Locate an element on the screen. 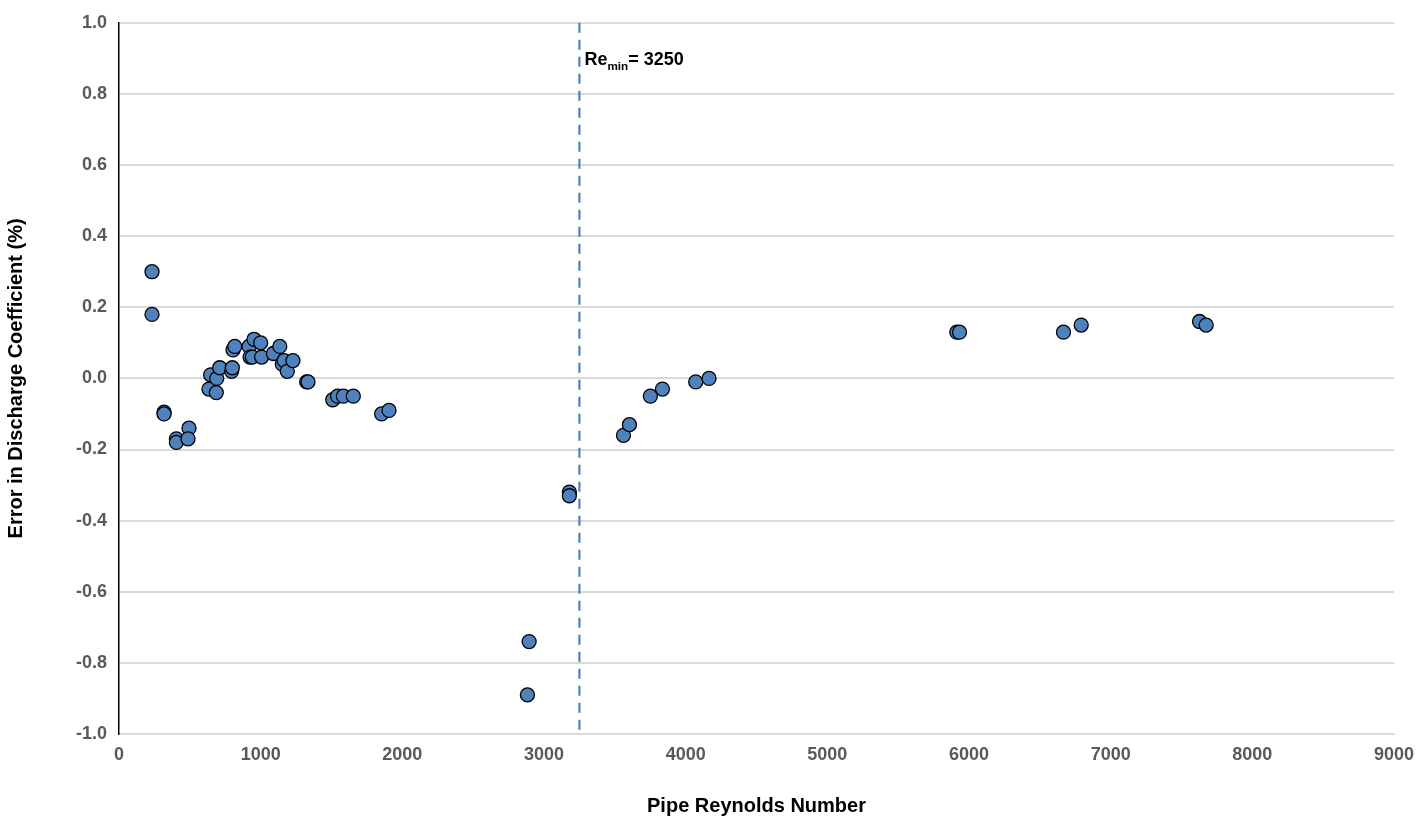  y-tick-label: 0.0 is located at coordinates (94, 377).